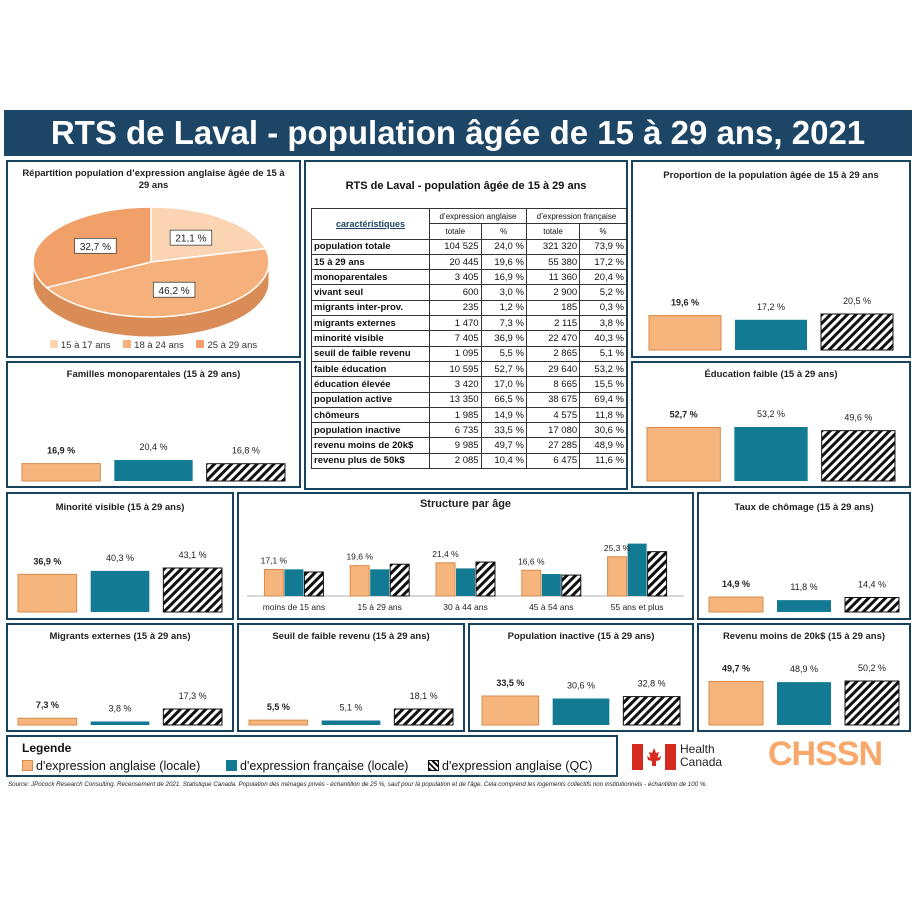 The image size is (918, 900). Describe the element at coordinates (581, 636) in the screenshot. I see `chart-title: Population inactive (15 à 29 ans)` at that location.